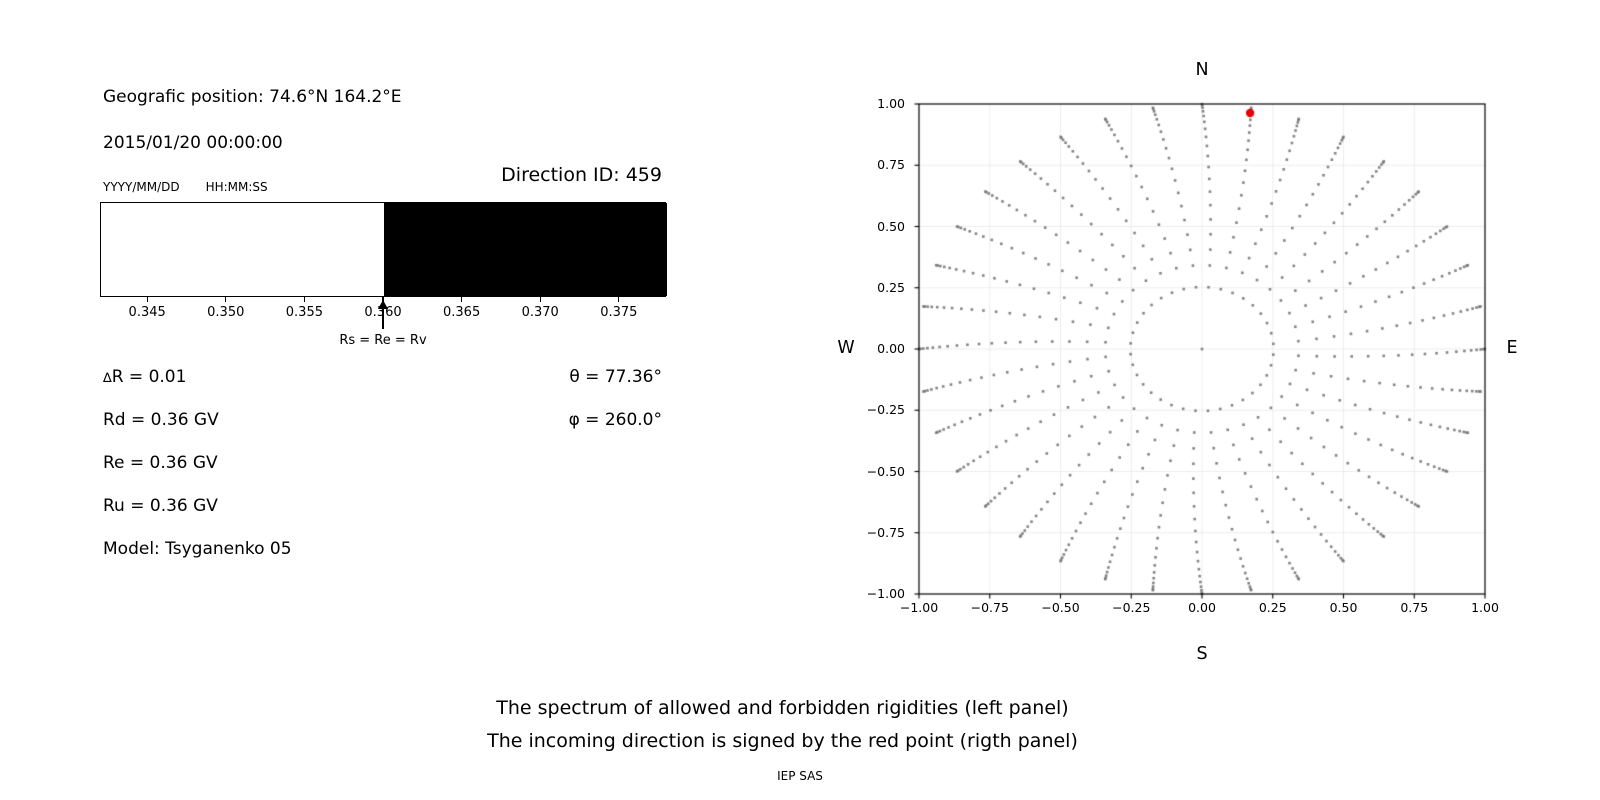 This screenshot has height=800, width=1600. Describe the element at coordinates (1202, 654) in the screenshot. I see `compass-south-label: S` at that location.